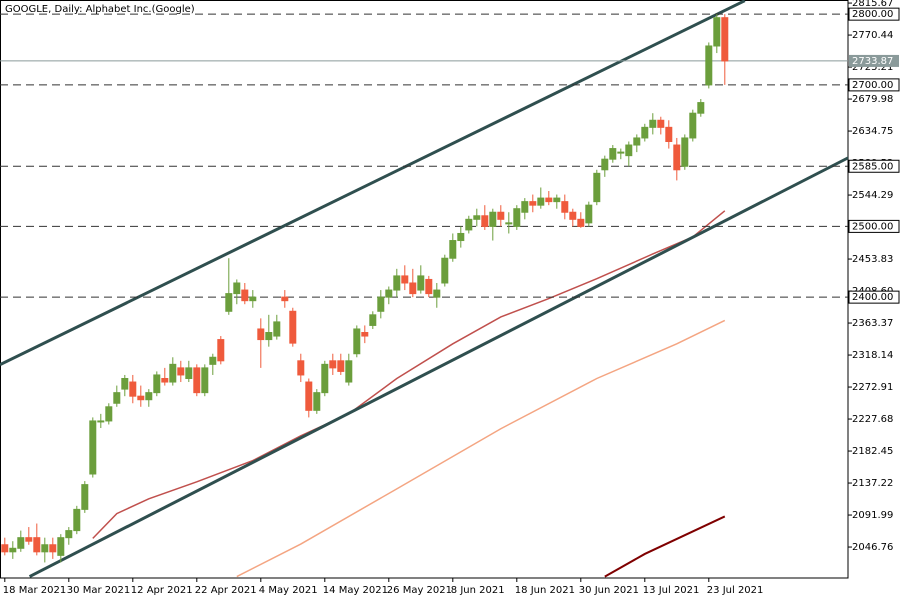 The width and height of the screenshot is (900, 600). Describe the element at coordinates (872, 131) in the screenshot. I see `y-tick-label: 2634.75` at that location.